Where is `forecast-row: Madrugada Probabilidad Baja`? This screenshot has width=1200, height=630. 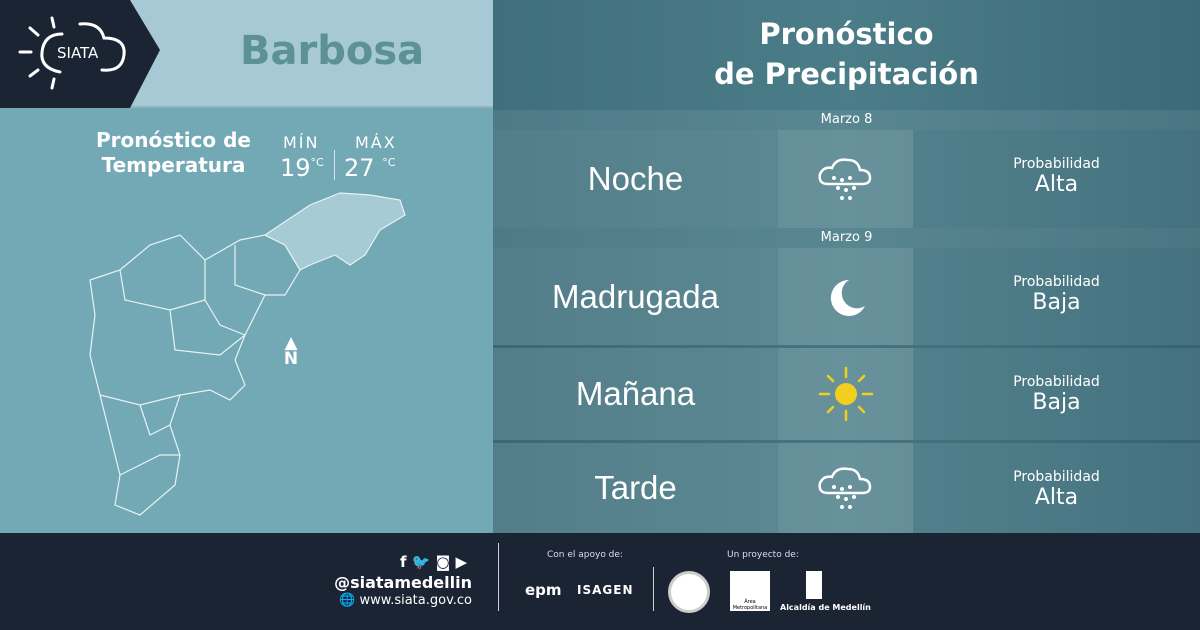 forecast-row: Madrugada Probabilidad Baja is located at coordinates (846, 296).